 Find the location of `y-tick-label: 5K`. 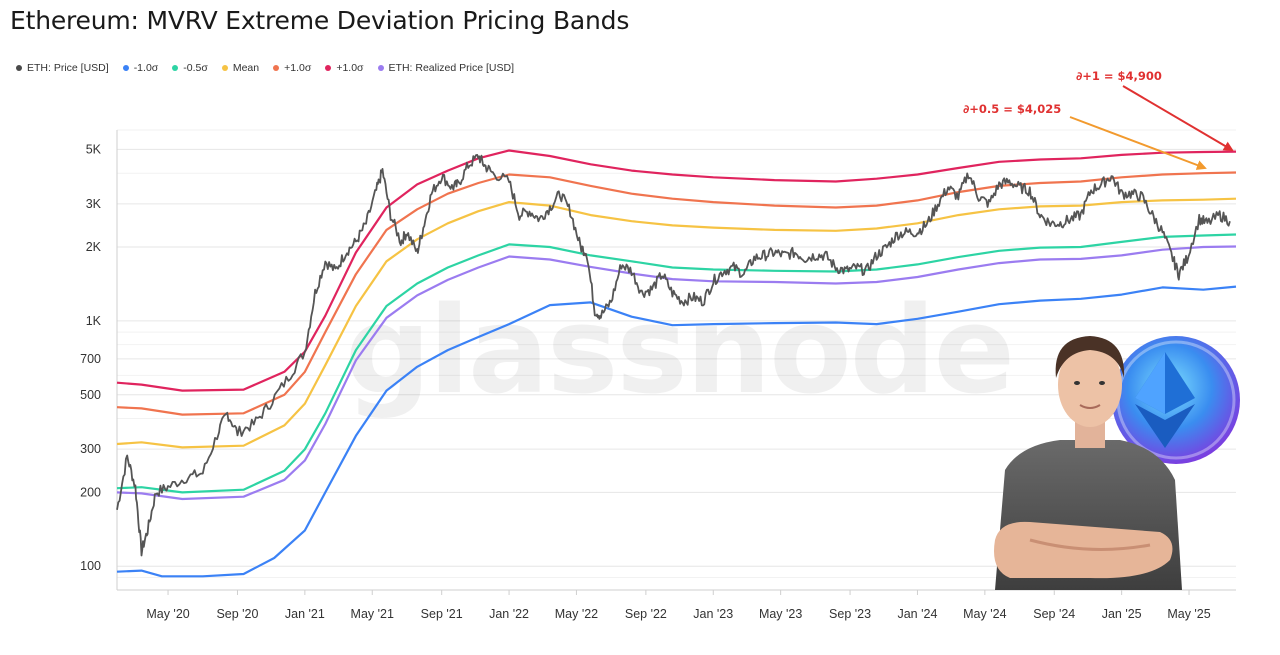

y-tick-label: 5K is located at coordinates (94, 149).